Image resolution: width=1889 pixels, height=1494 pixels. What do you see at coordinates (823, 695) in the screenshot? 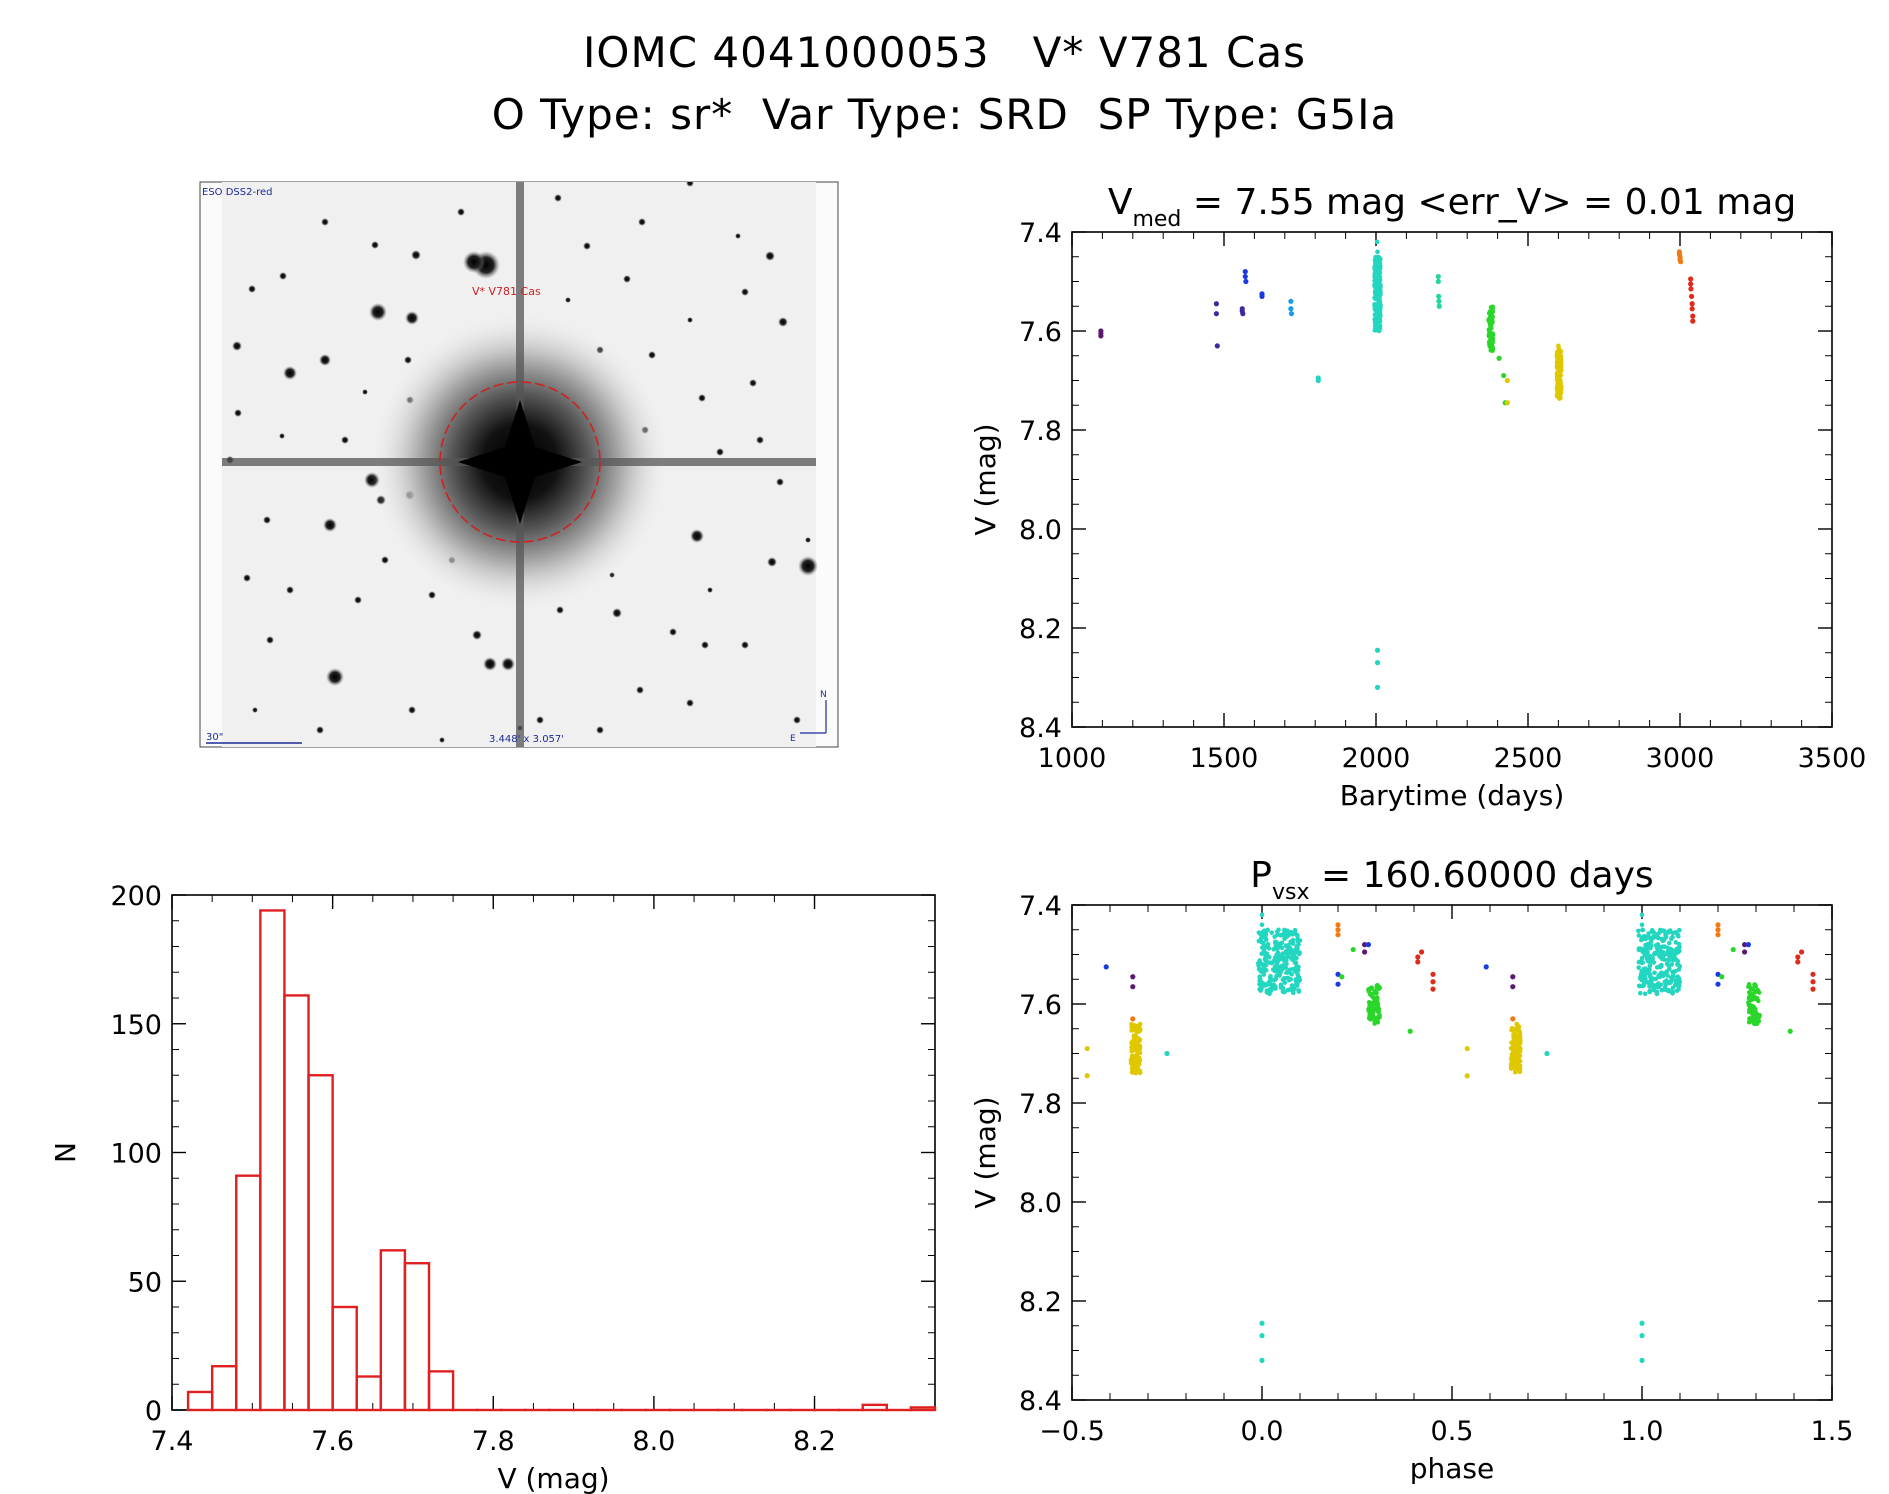
I see `compass-north-label: N` at bounding box center [823, 695].